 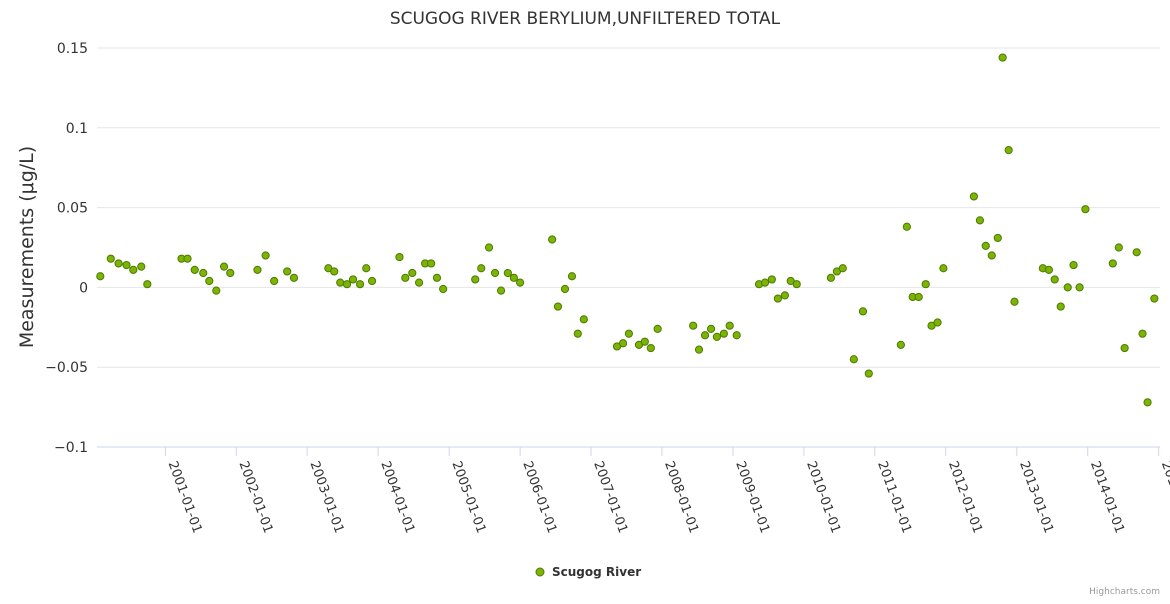 I want to click on legend: Scugog River, so click(x=588, y=572).